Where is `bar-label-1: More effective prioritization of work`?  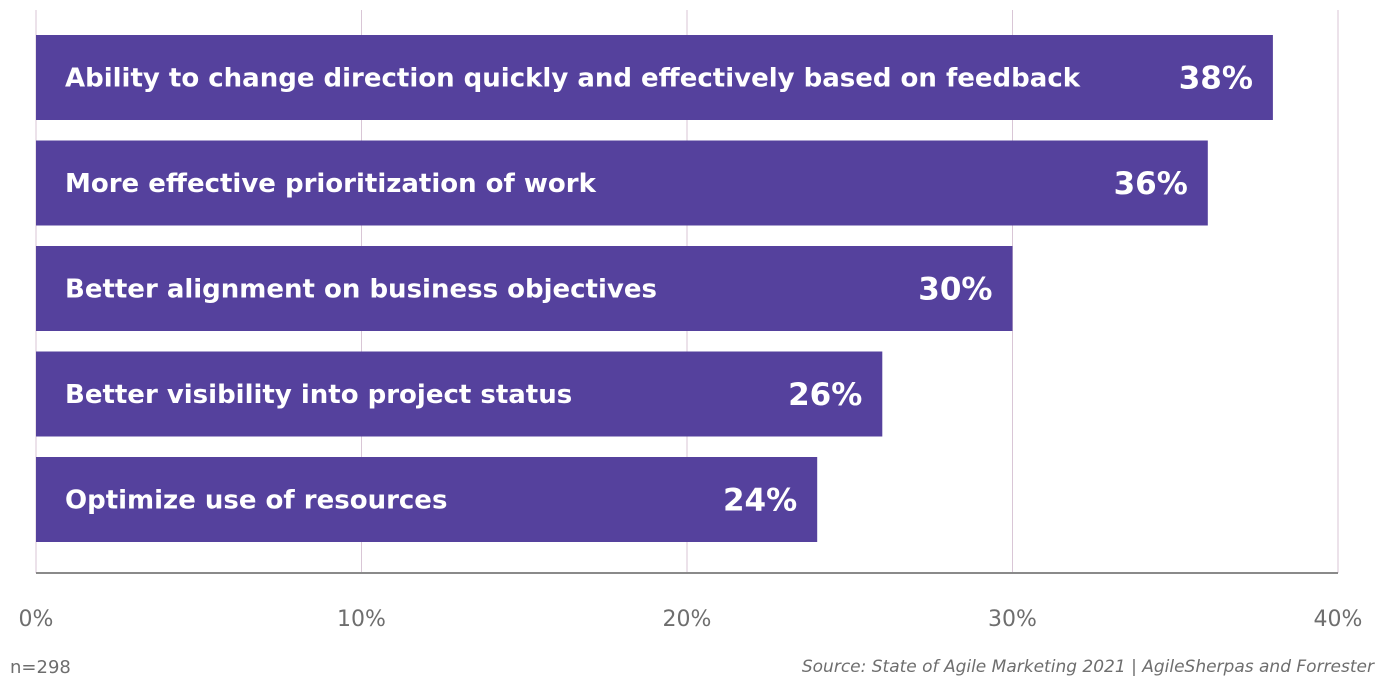 bar-label-1: More effective prioritization of work is located at coordinates (331, 184).